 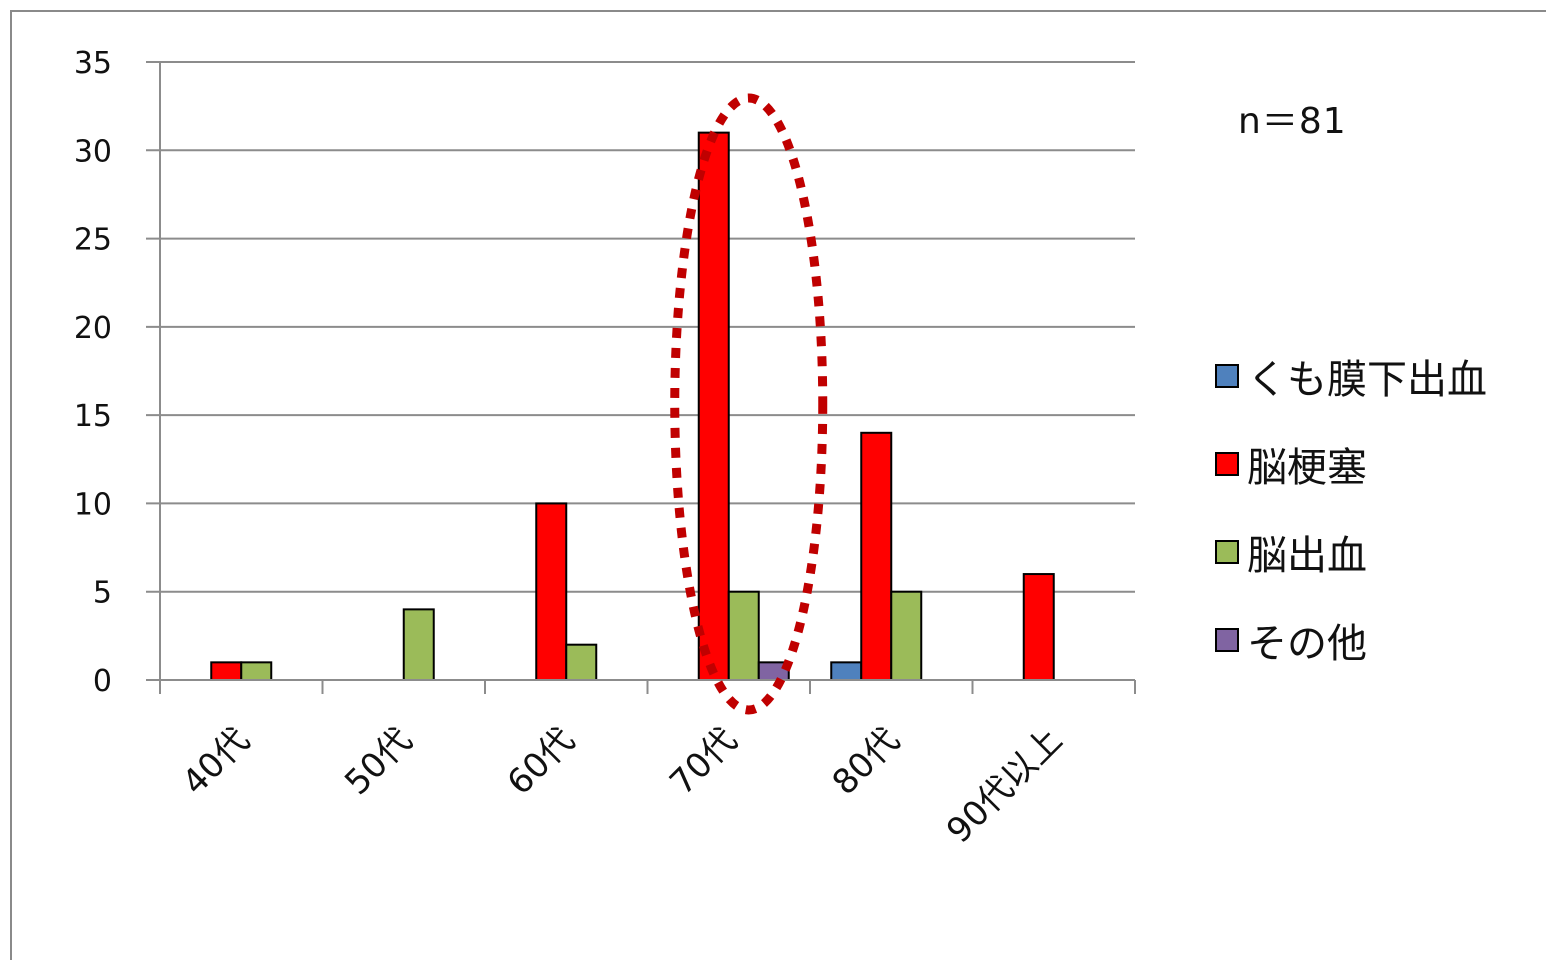 I want to click on legend-item: 脳出血, so click(x=1351, y=552).